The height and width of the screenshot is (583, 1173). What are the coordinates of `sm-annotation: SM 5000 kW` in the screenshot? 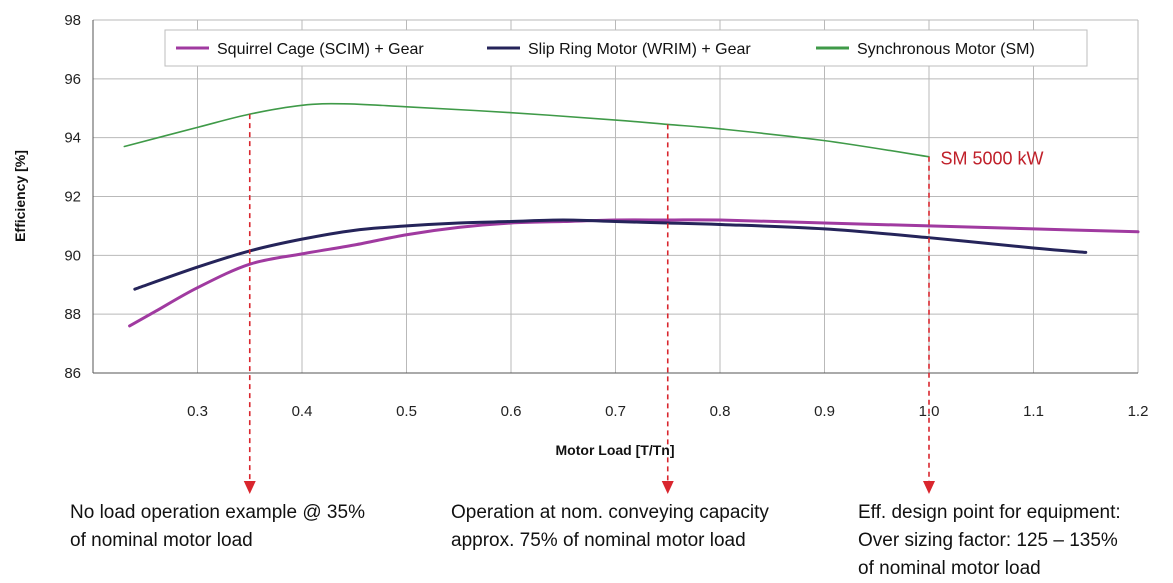 It's located at (991, 158).